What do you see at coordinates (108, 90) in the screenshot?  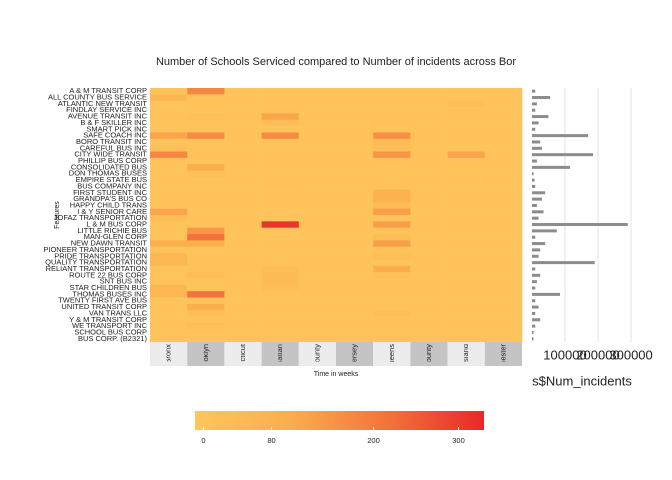 I see `row-label: A & M TRANSIT CORP` at bounding box center [108, 90].